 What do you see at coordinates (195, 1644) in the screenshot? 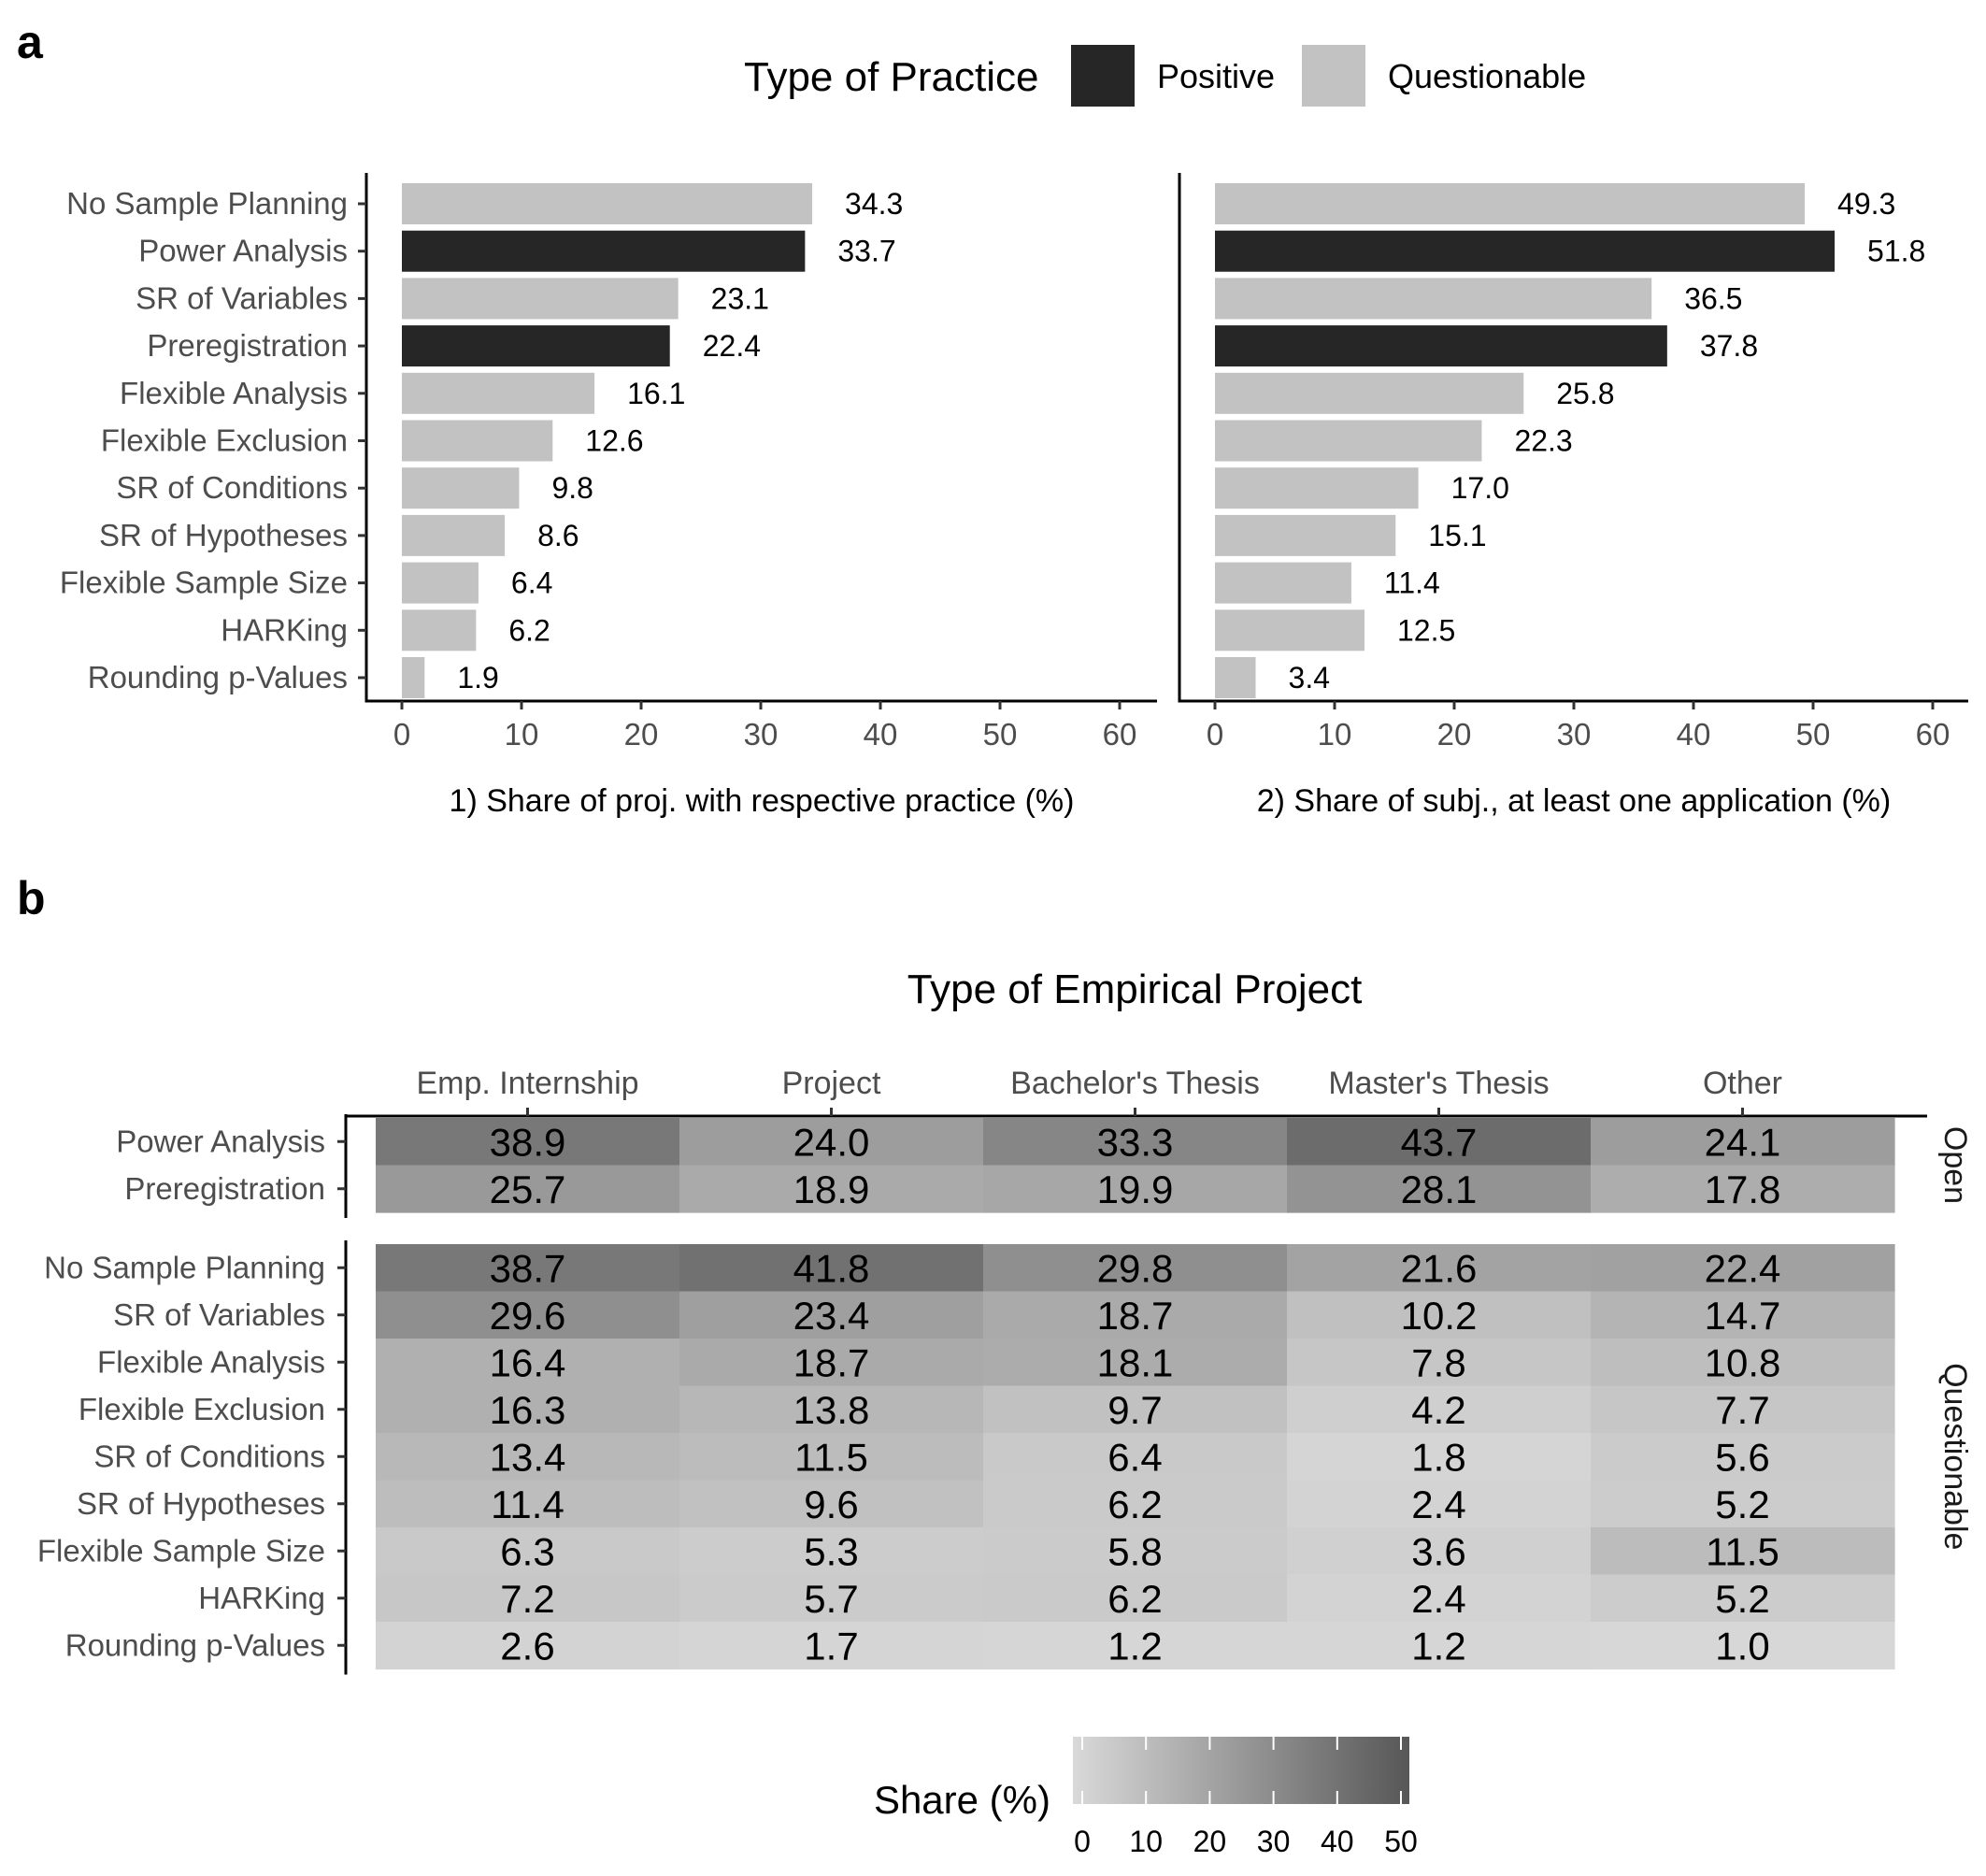
I see `row-label: Rounding p-Values` at bounding box center [195, 1644].